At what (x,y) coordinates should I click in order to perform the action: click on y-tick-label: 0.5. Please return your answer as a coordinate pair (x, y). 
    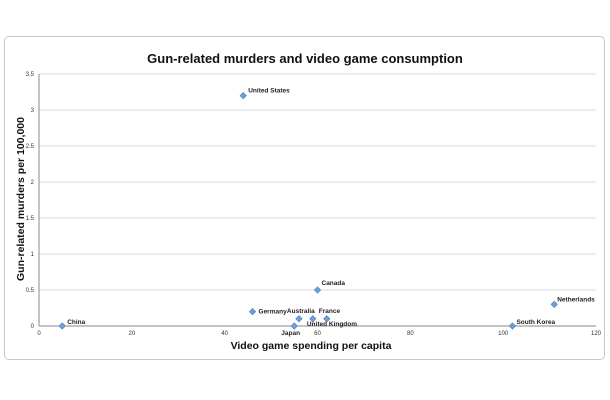
    Looking at the image, I should click on (30, 291).